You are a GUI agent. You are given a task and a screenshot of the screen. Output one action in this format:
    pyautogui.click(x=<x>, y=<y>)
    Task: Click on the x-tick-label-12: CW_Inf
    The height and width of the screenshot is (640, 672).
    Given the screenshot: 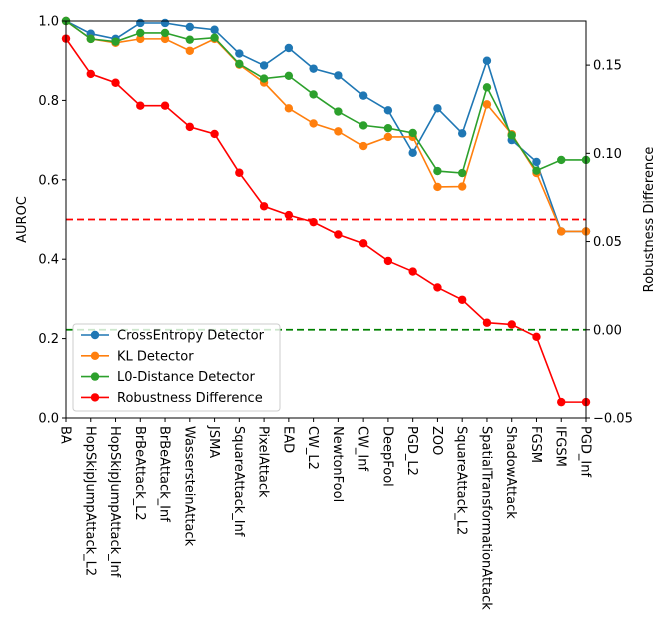 What is the action you would take?
    pyautogui.click(x=362, y=449)
    